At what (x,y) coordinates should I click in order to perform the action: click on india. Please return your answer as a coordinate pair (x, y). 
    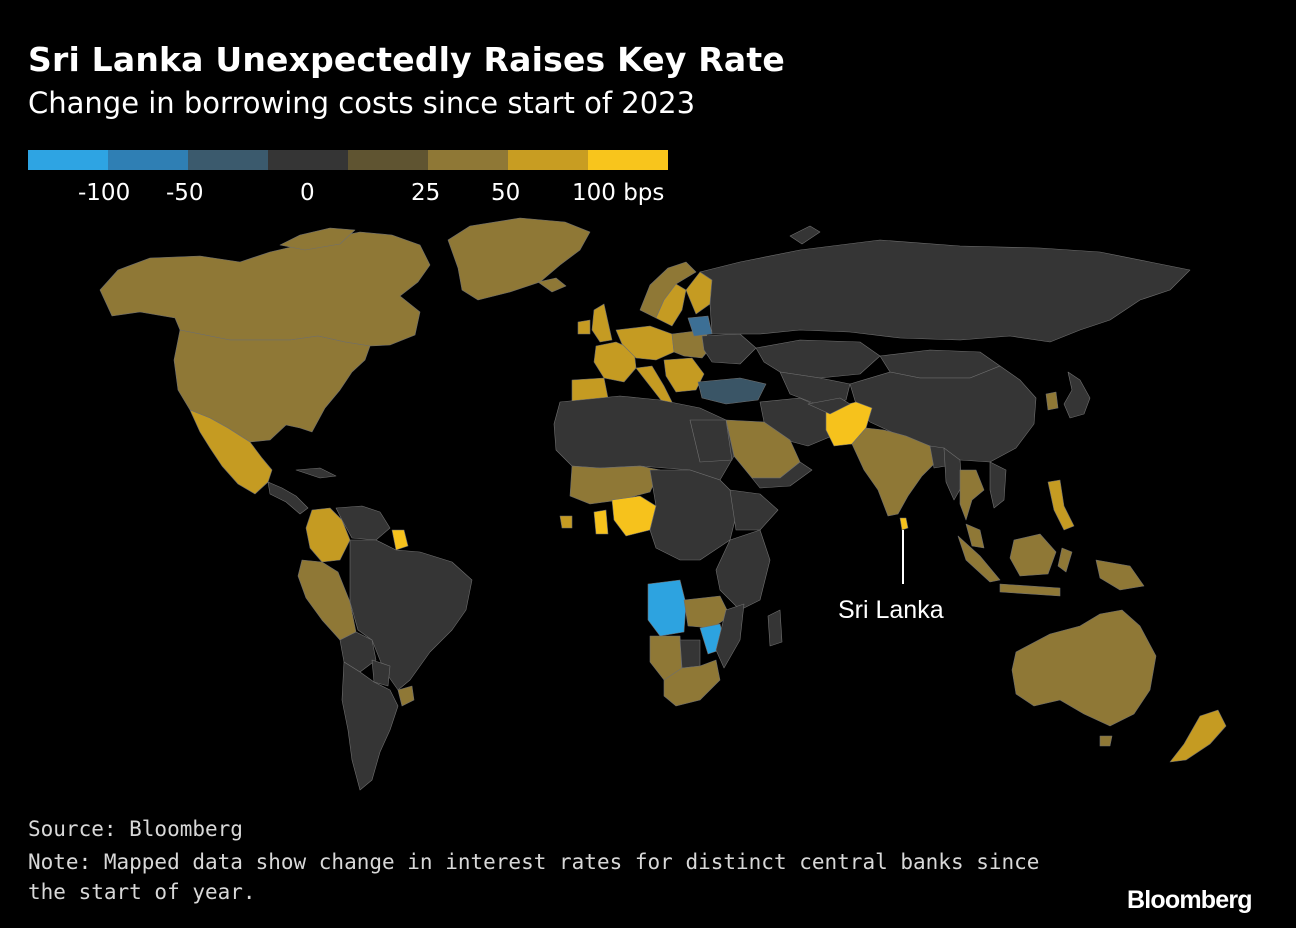
    Looking at the image, I should click on (894, 472).